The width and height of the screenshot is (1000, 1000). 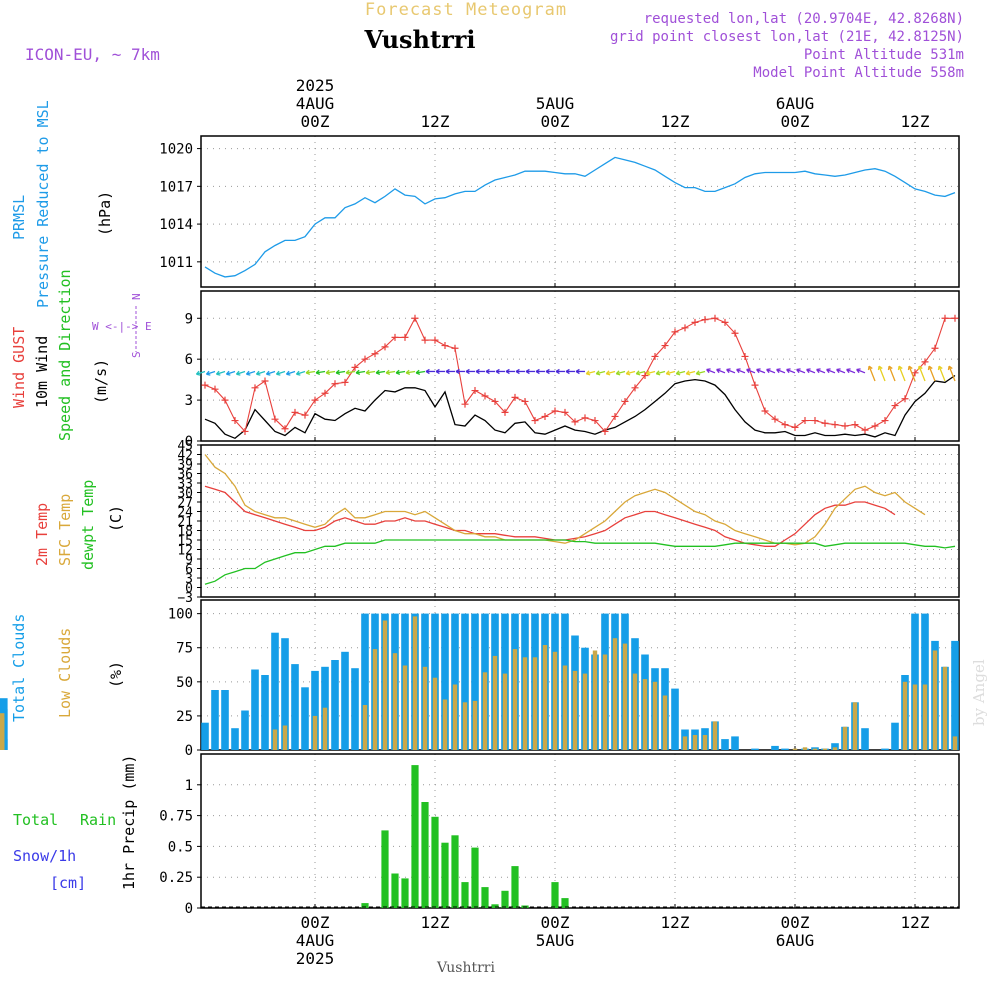 I want to click on y-tick-label: 3, so click(x=189, y=579).